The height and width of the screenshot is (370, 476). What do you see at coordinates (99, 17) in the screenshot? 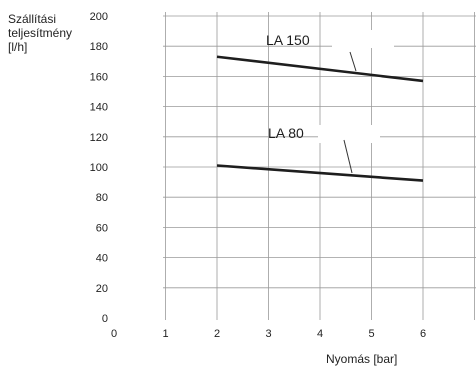
I see `y-tick-label: 200` at bounding box center [99, 17].